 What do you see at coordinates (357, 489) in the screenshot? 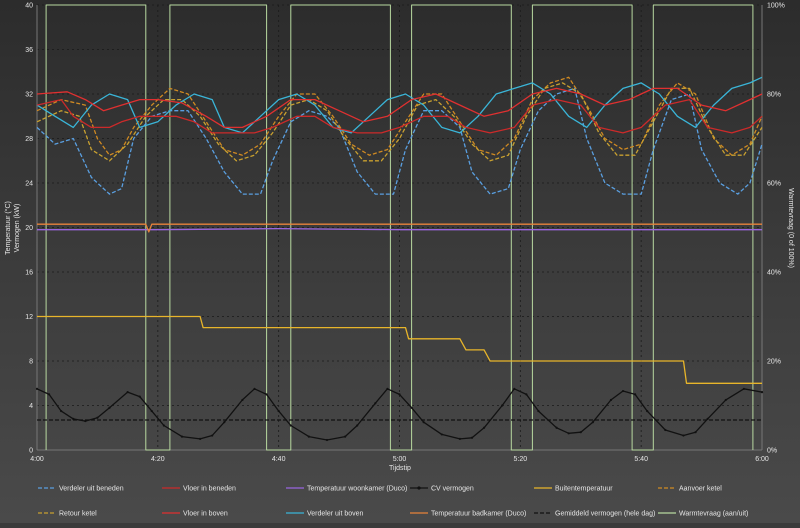
I see `legend-label: Temperatuur woonkamer (Duco)` at bounding box center [357, 489].